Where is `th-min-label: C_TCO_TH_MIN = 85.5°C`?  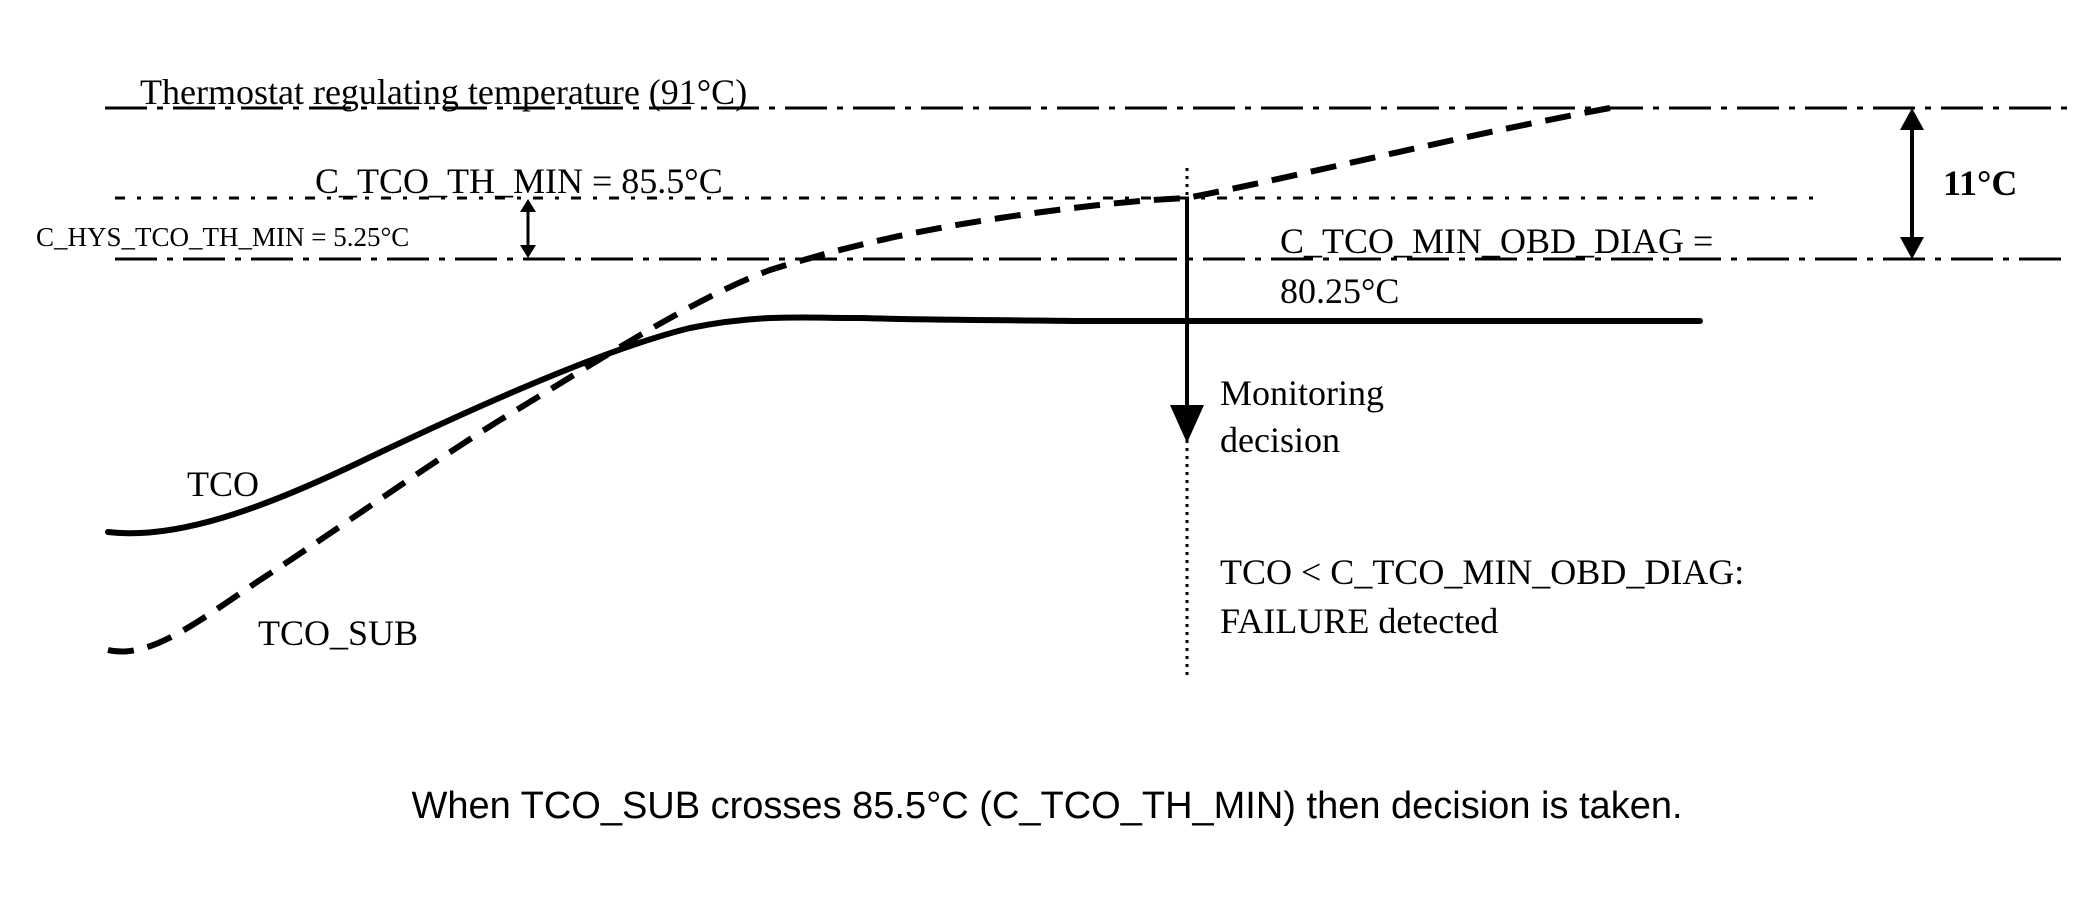
th-min-label: C_TCO_TH_MIN = 85.5°C is located at coordinates (519, 181).